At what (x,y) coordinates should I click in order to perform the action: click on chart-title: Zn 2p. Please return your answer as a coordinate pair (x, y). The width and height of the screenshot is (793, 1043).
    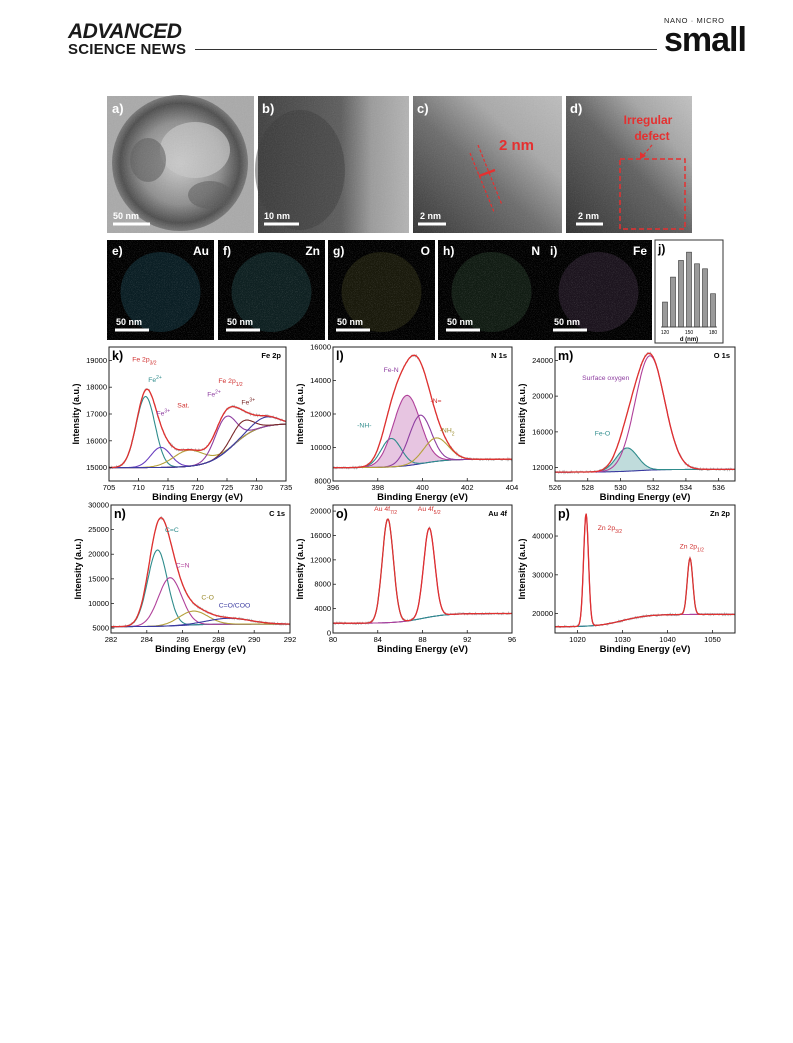
    Looking at the image, I should click on (720, 513).